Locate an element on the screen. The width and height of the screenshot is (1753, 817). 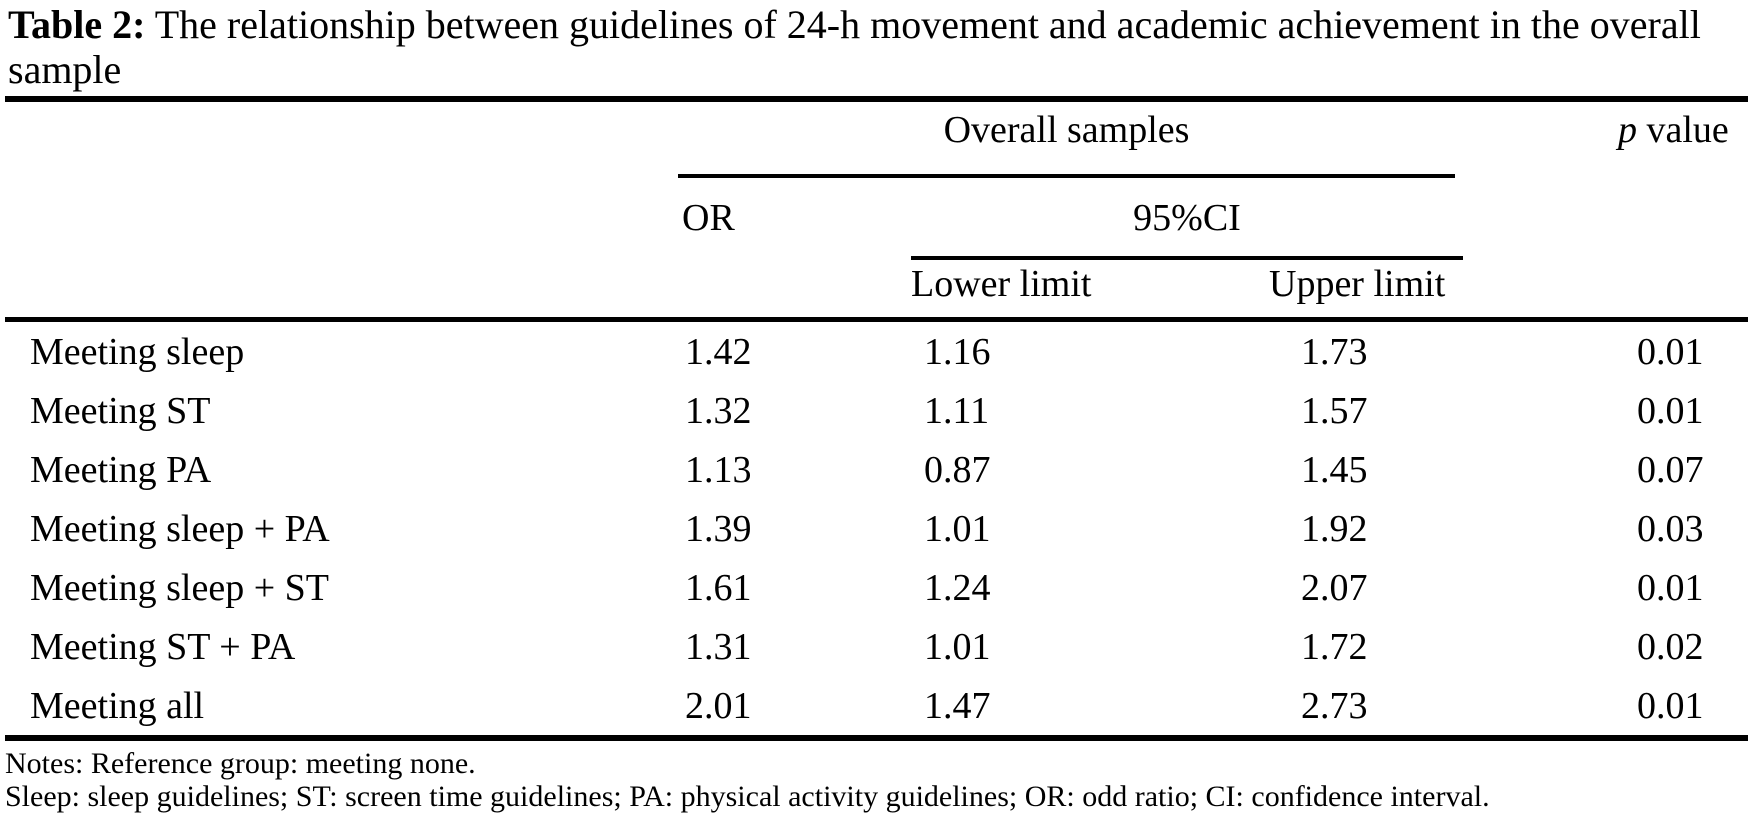
table-caption-number: Table 2: is located at coordinates (77, 24).